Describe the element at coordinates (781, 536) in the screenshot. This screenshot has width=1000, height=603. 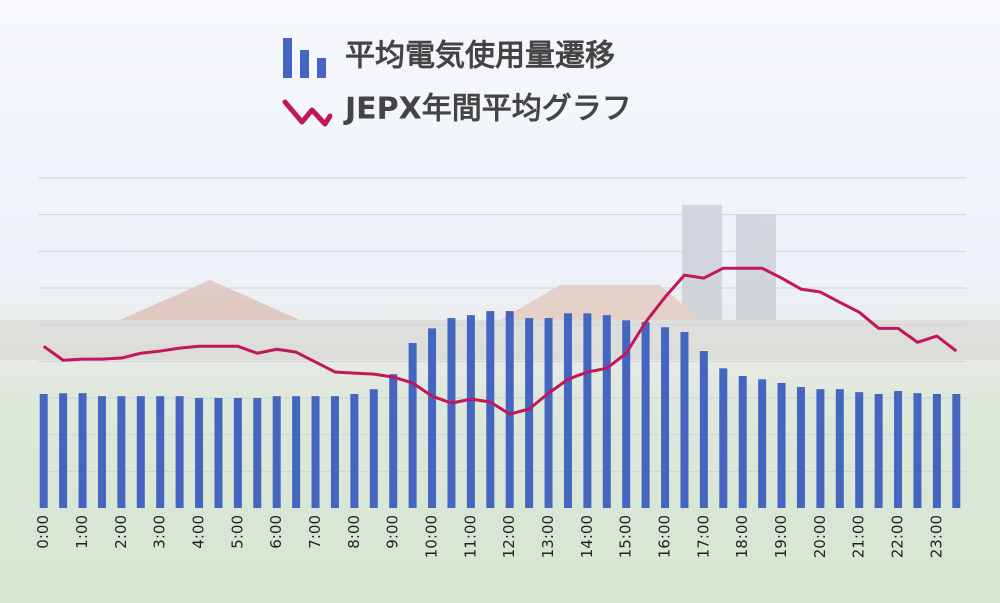
I see `x-tick-label: 19:00` at that location.